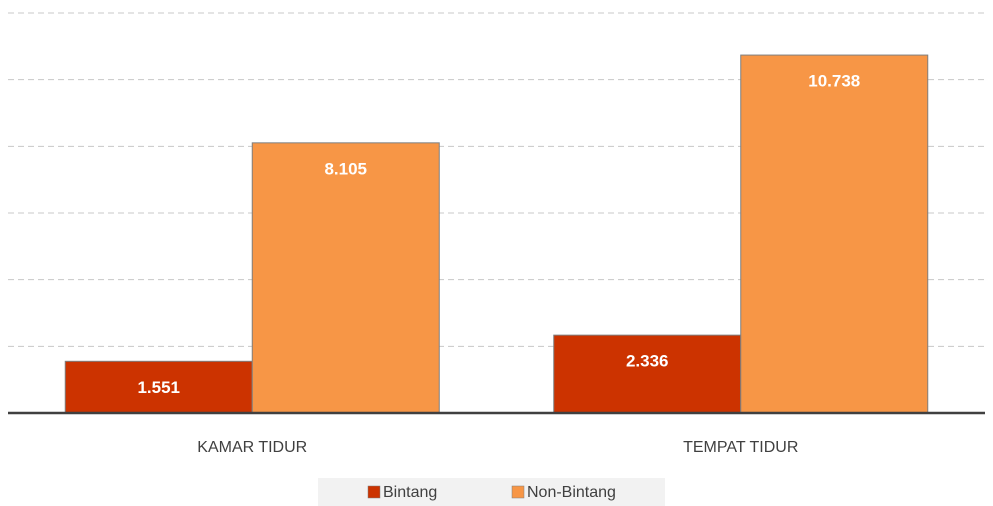  I want to click on legend-label: Bintang, so click(410, 492).